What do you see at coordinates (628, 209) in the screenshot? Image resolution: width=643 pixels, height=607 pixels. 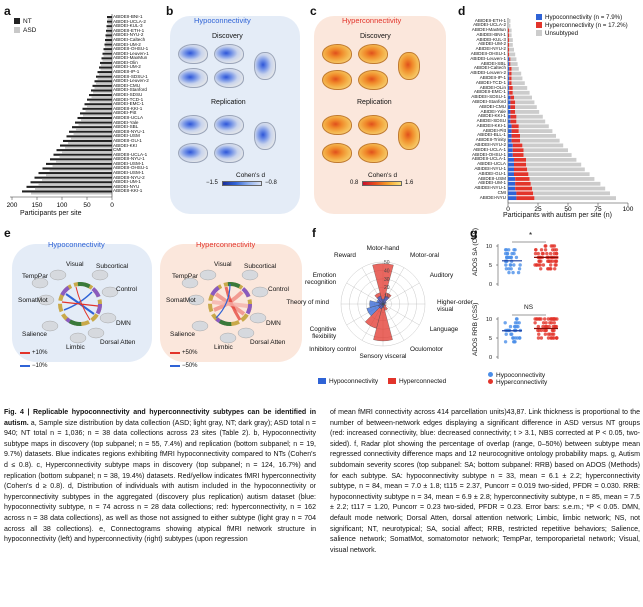 I see `x-tick-label: 100` at bounding box center [628, 209].